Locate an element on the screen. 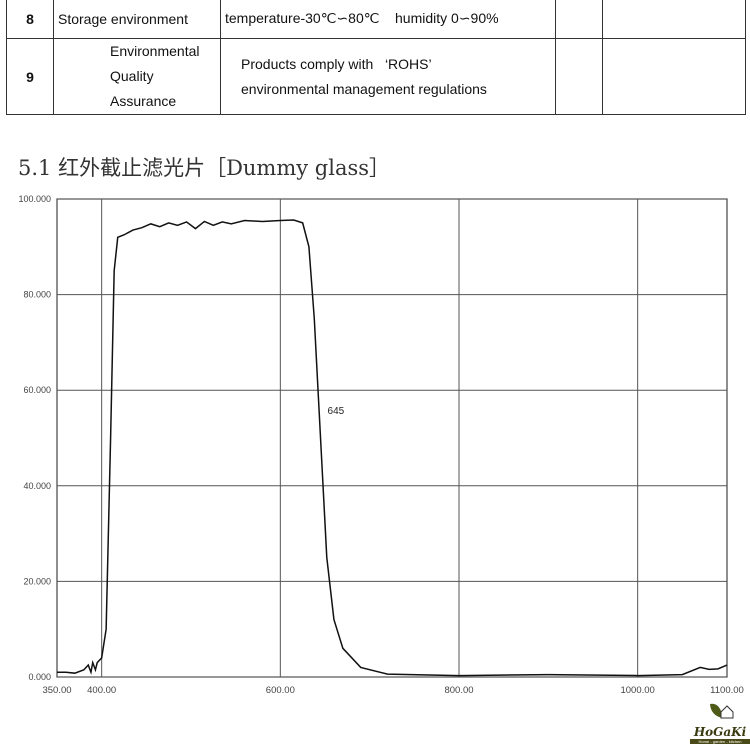 The height and width of the screenshot is (750, 750). y-tick-label: 20.000 is located at coordinates (37, 581).